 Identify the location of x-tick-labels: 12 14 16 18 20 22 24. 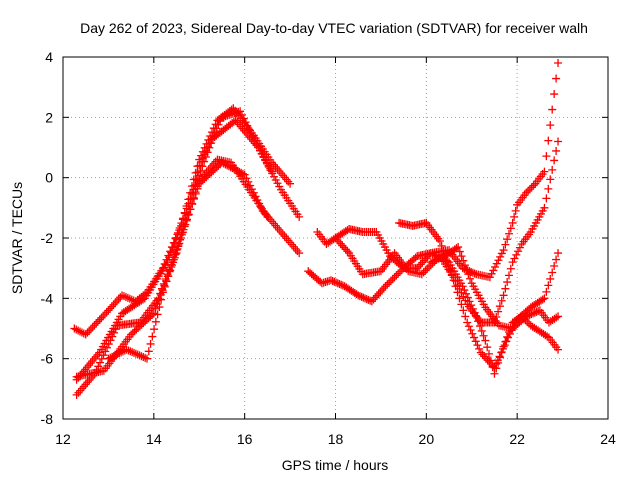
(335, 439).